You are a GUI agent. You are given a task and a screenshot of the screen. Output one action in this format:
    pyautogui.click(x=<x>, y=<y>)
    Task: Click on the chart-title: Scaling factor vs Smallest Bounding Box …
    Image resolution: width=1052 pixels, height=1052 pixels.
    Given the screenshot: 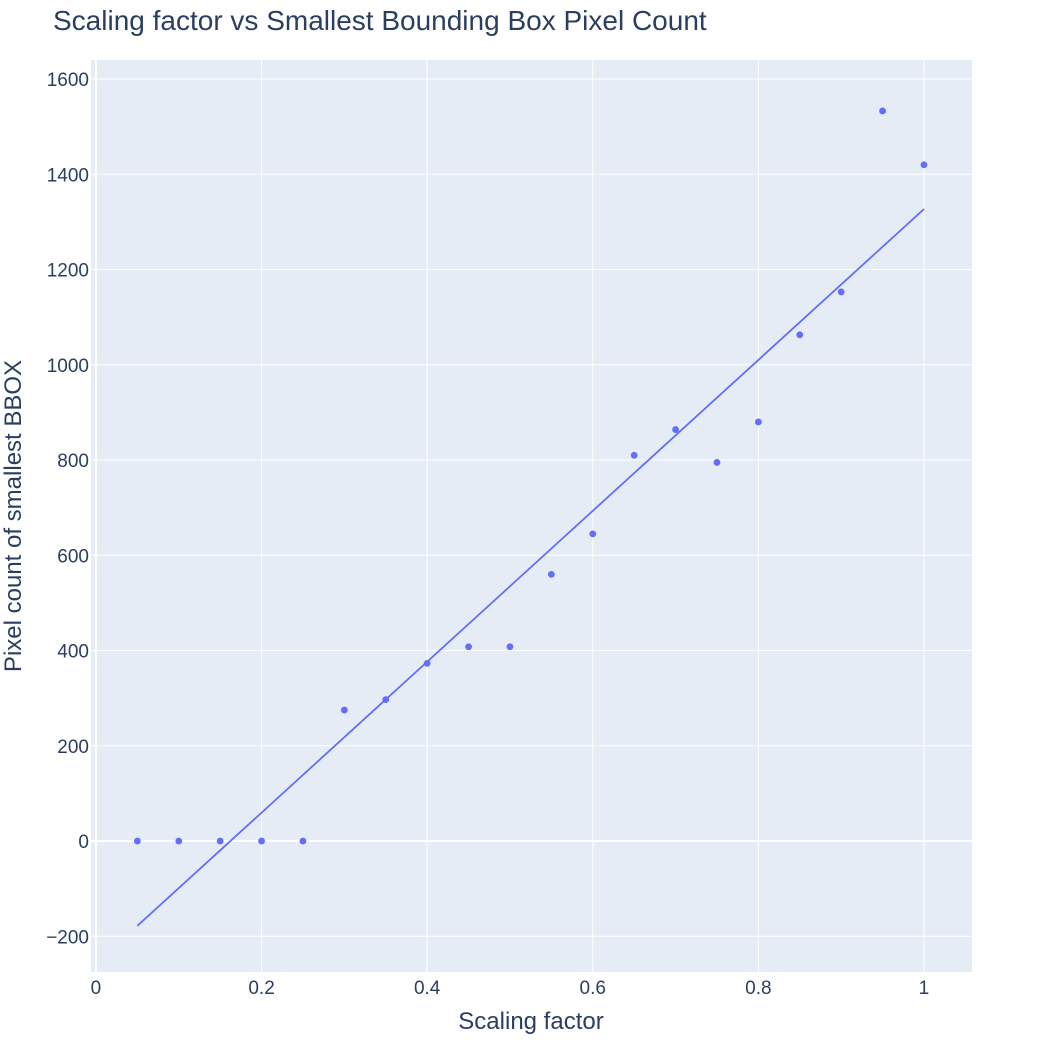 What is the action you would take?
    pyautogui.click(x=380, y=20)
    